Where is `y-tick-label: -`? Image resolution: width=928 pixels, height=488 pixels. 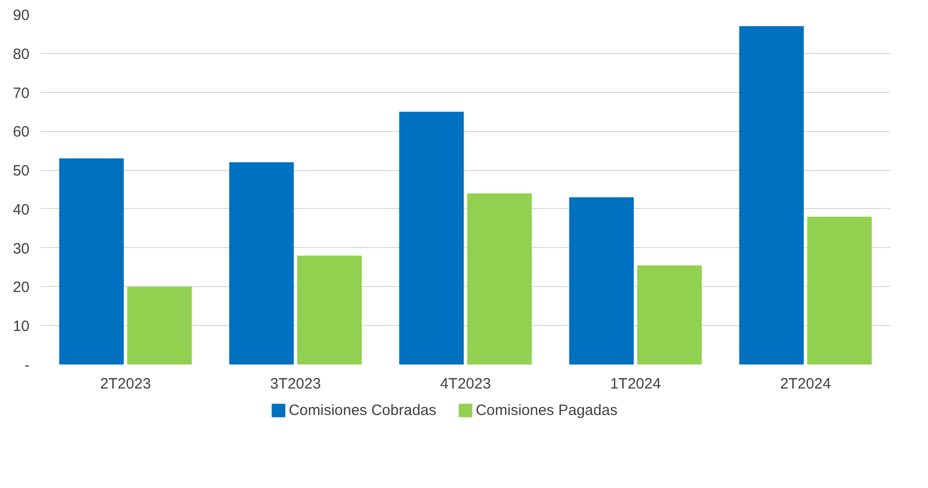 y-tick-label: - is located at coordinates (27, 365).